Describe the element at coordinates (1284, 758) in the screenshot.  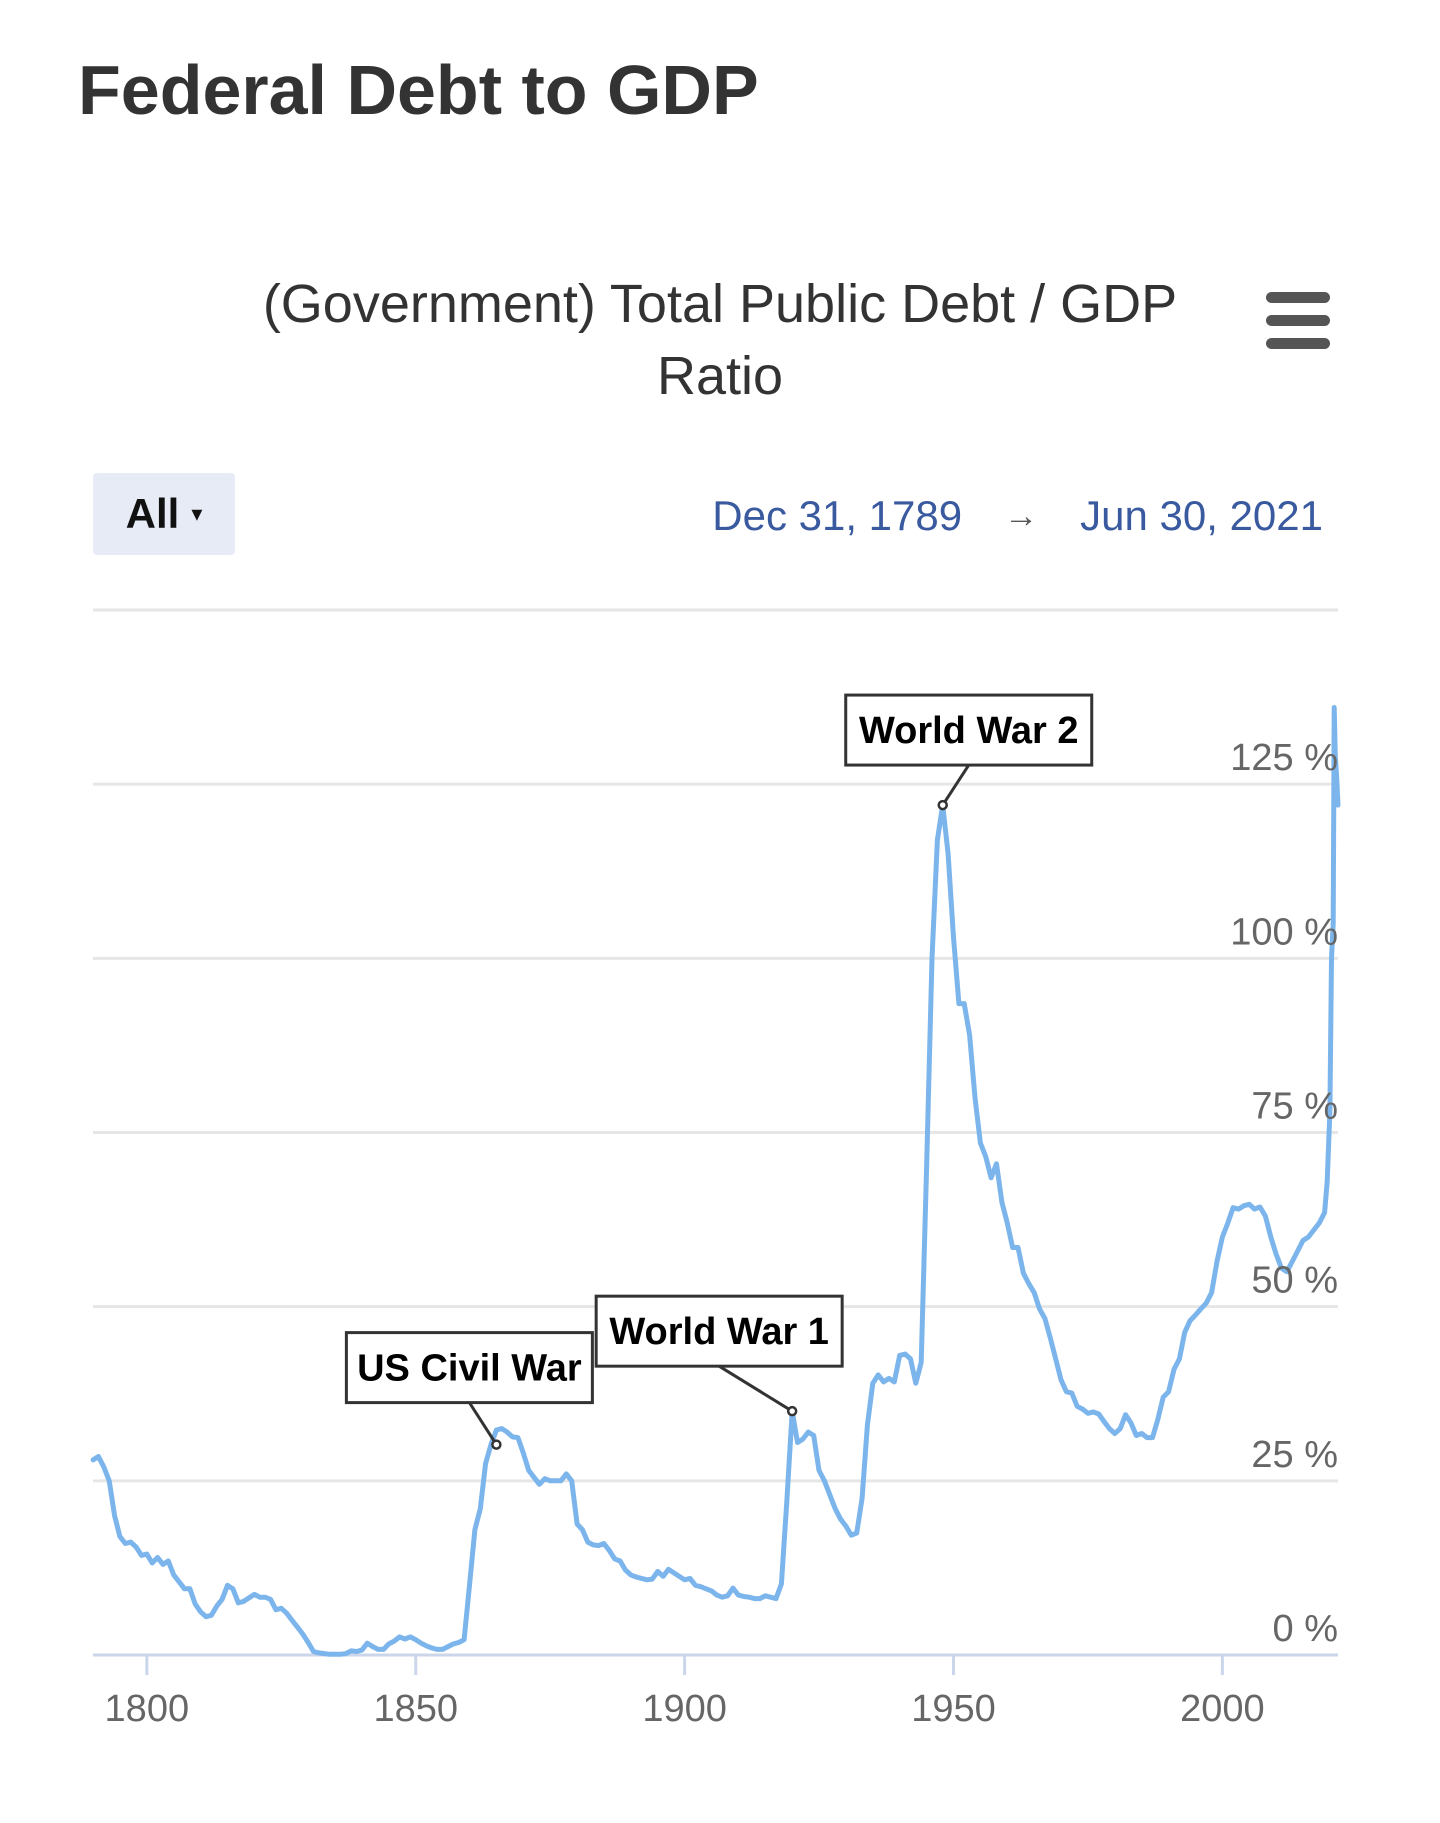
I see `y-tick-label: 125 %` at that location.